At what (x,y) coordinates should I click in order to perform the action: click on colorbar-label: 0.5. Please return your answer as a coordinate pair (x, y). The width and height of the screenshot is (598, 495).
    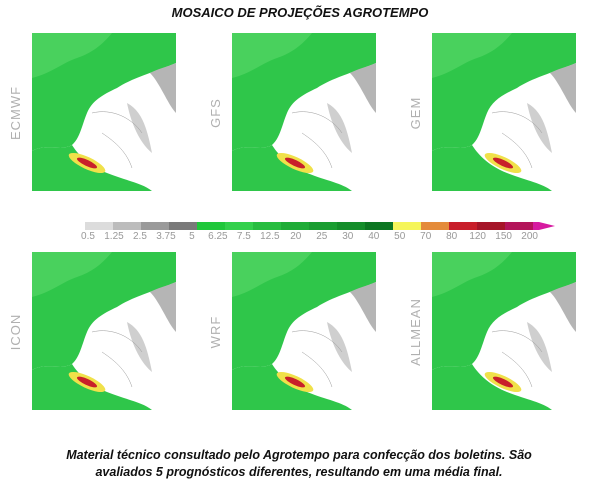
    Looking at the image, I should click on (88, 236).